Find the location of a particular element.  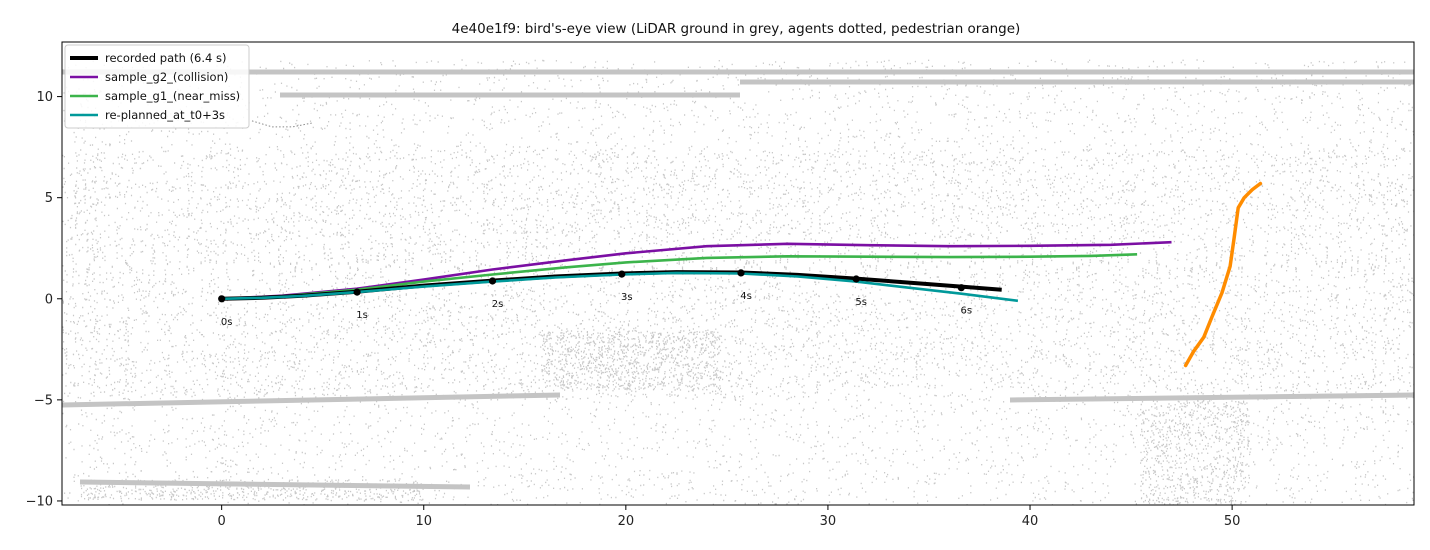

x-tick-label-0: 0 is located at coordinates (222, 521).